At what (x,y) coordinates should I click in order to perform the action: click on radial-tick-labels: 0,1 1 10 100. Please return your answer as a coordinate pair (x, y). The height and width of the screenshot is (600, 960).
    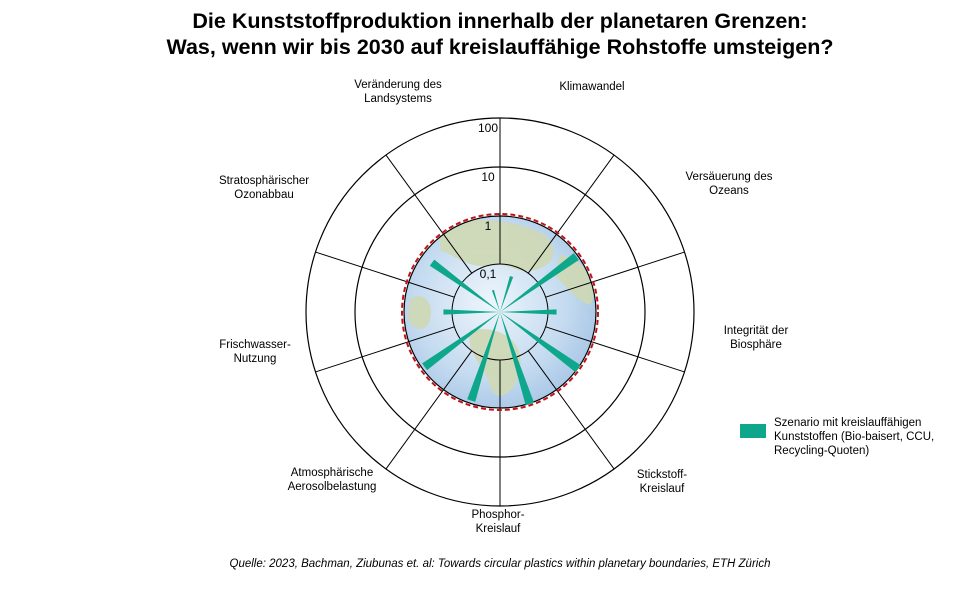
    Looking at the image, I should click on (488, 201).